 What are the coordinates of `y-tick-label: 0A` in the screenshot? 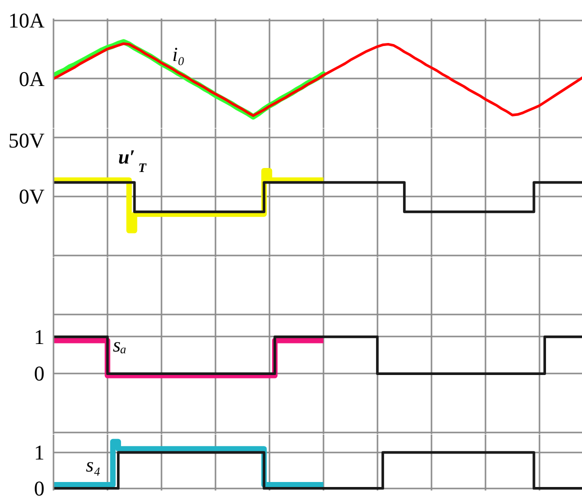 It's located at (32, 78).